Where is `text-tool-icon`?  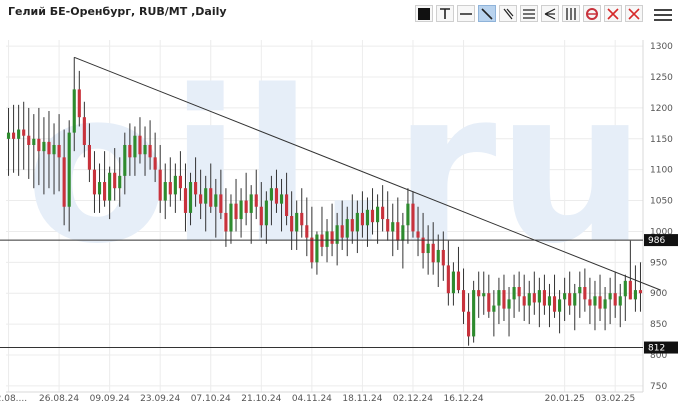
text-tool-icon is located at coordinates (445, 13).